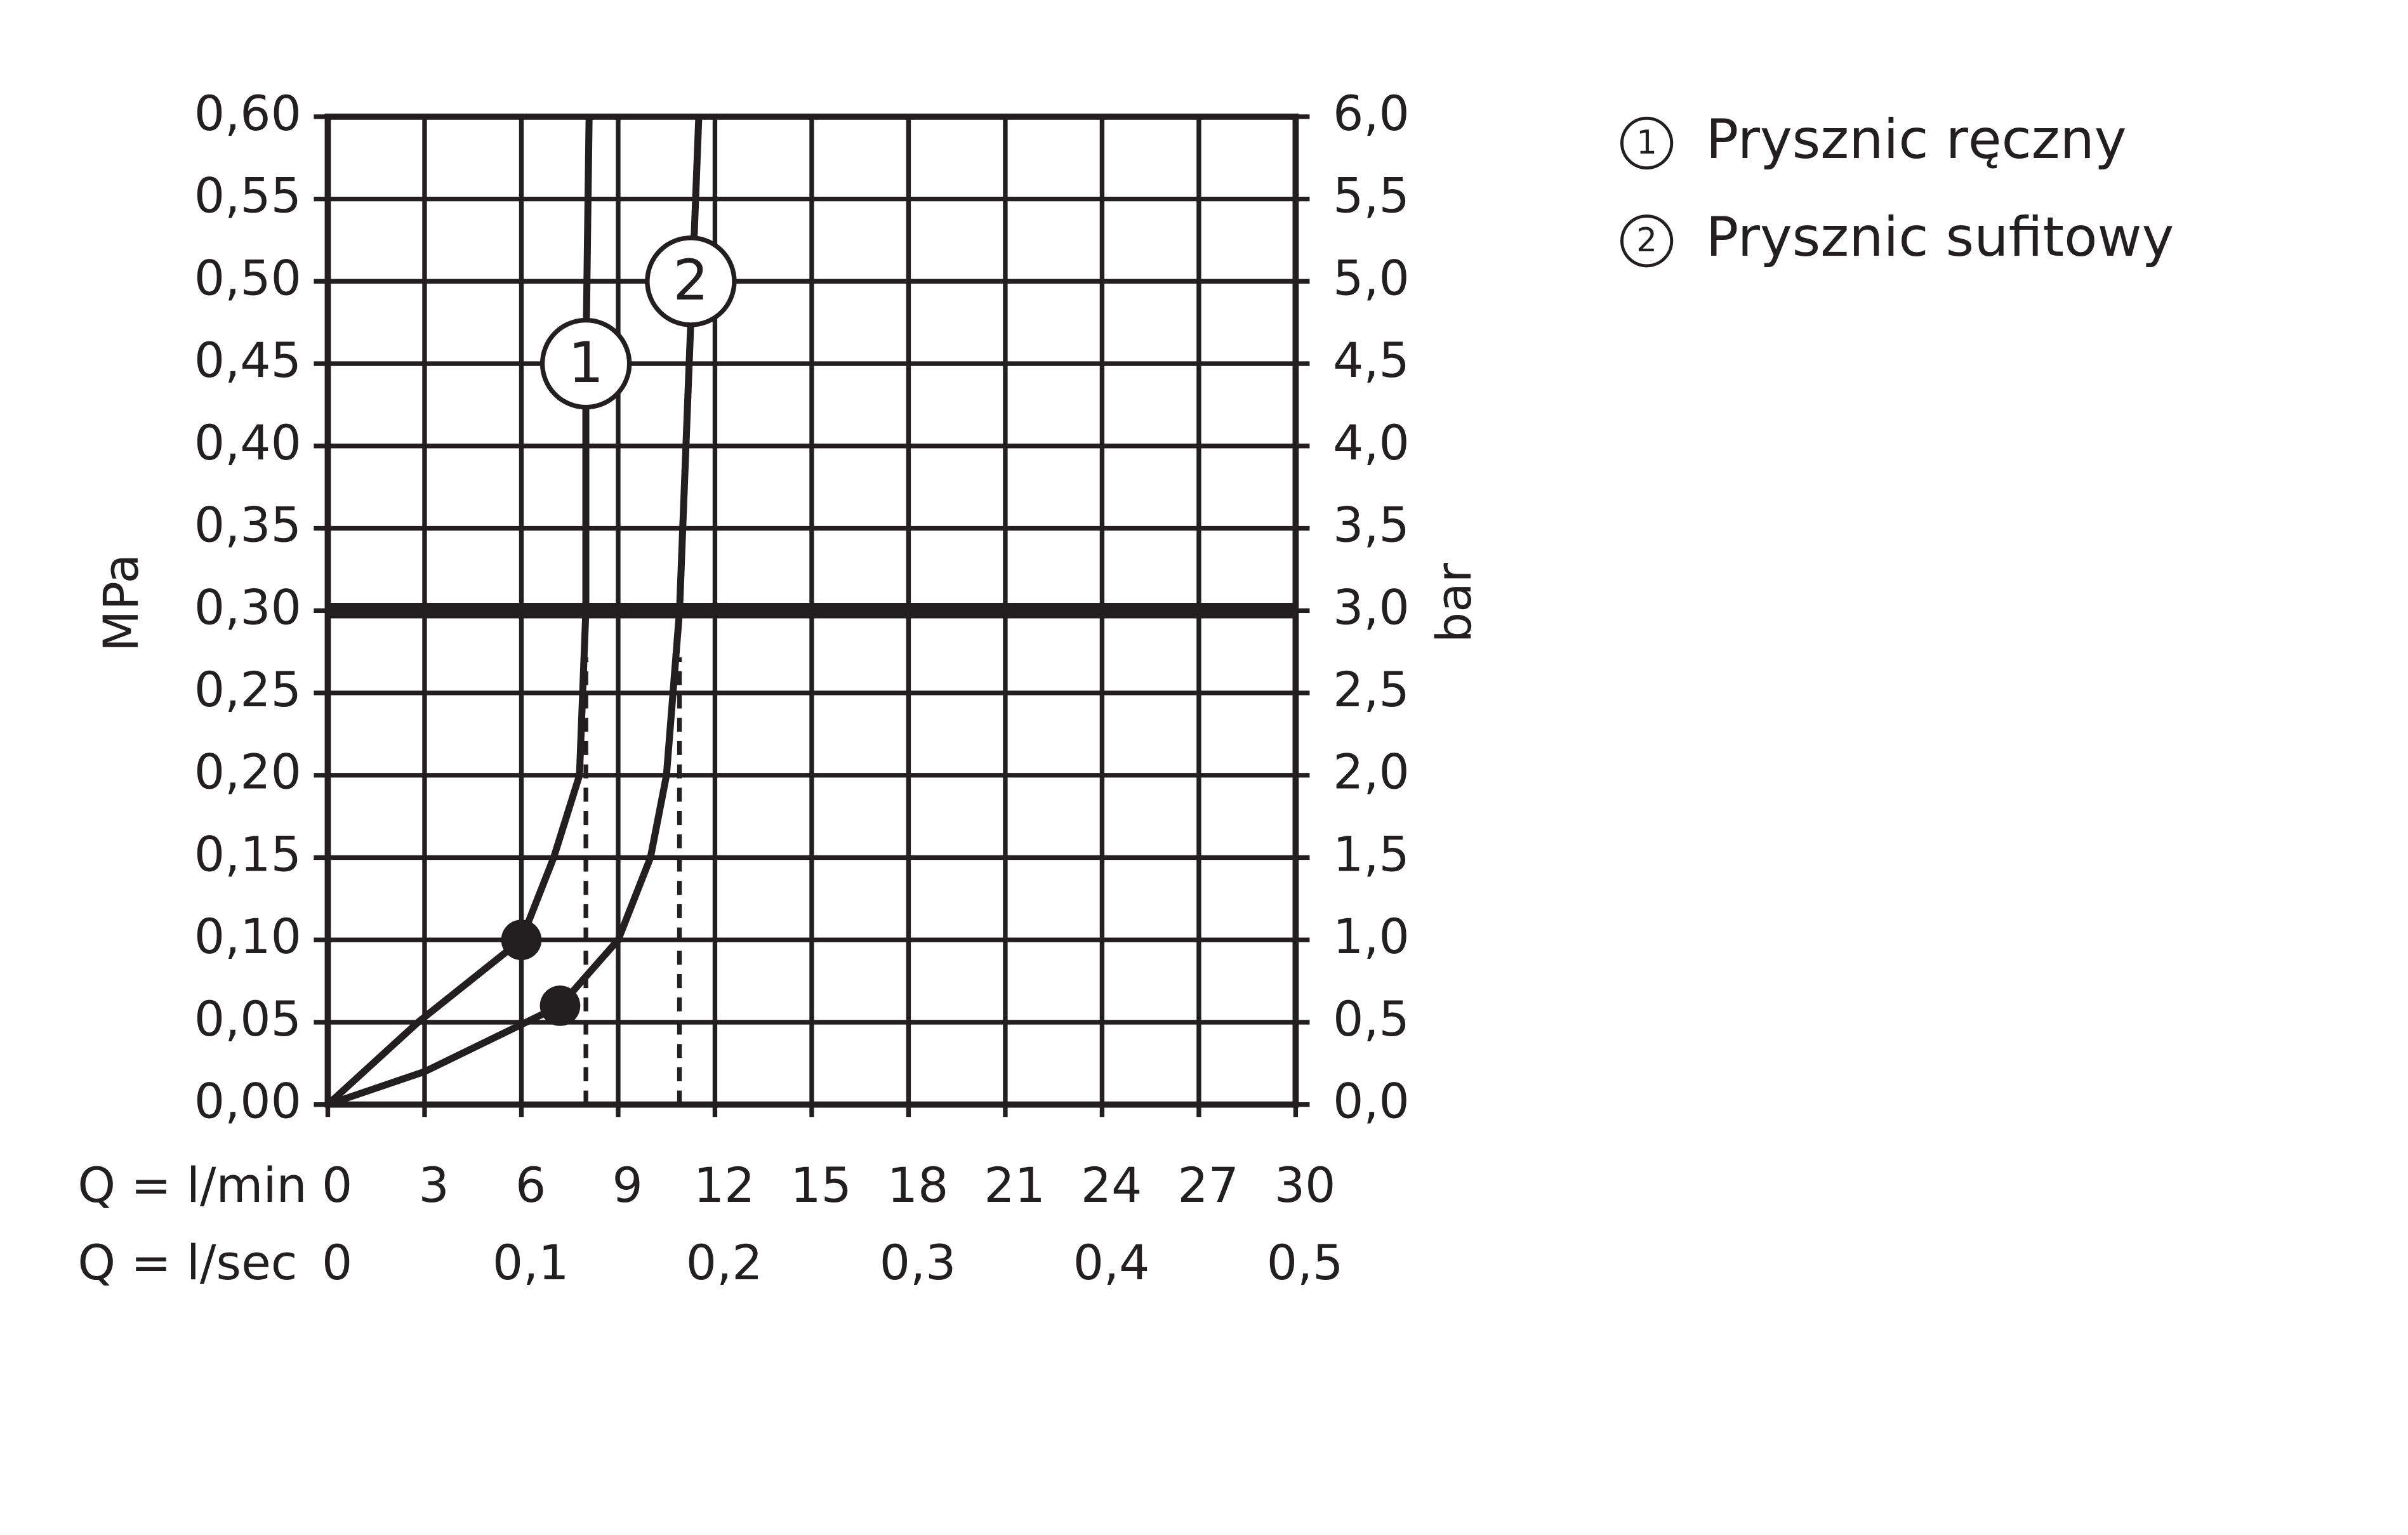  Describe the element at coordinates (627, 1185) in the screenshot. I see `x-tick-label: 9` at that location.